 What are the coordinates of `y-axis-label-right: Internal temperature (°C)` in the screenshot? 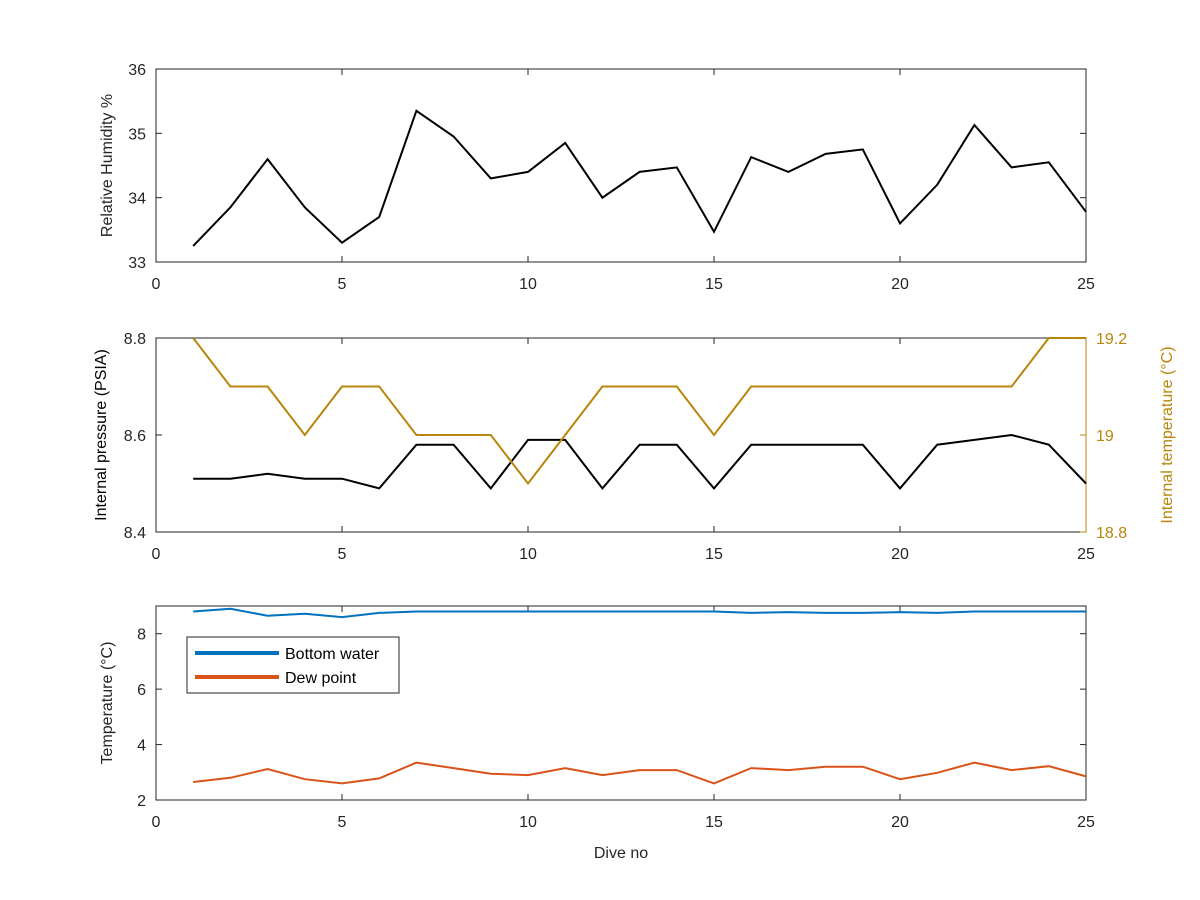 It's located at (1167, 434).